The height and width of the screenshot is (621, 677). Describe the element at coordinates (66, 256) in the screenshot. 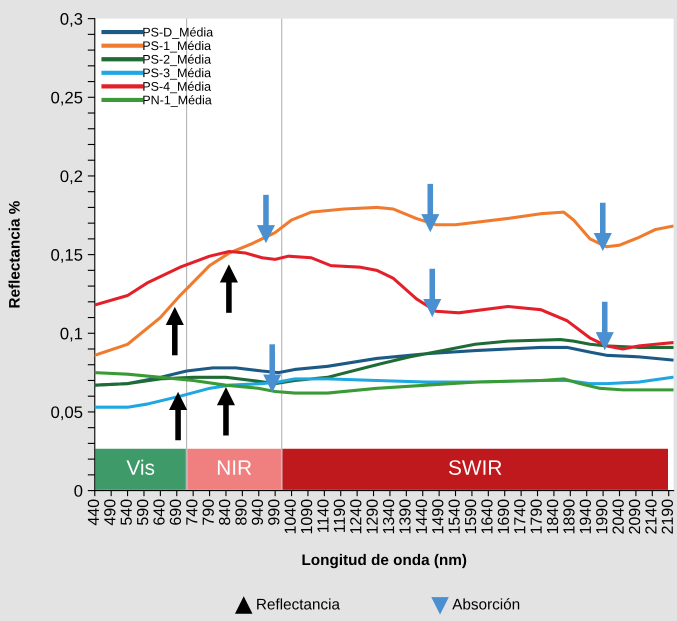

I see `y-tick-label: 0,15` at that location.